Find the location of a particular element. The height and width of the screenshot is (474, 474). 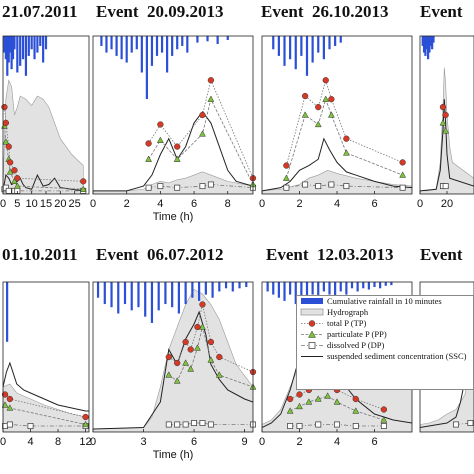

panel-4-dp-point is located at coordinates (445, 186).